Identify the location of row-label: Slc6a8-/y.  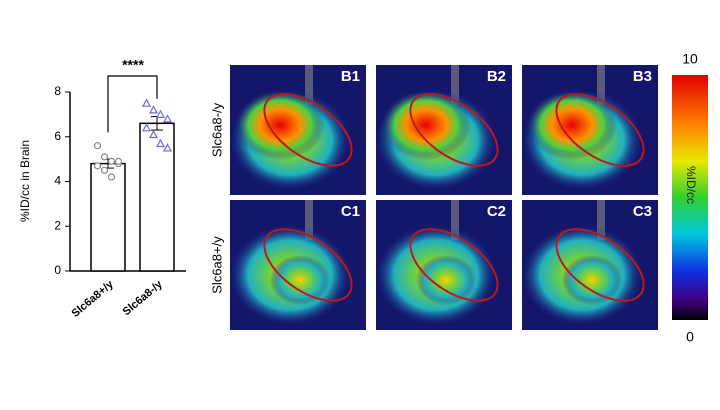
(216, 129).